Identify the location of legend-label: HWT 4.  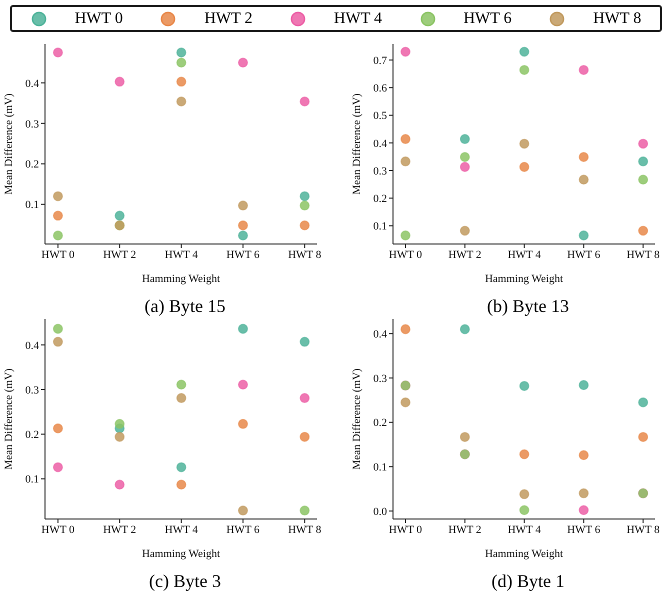
(358, 19).